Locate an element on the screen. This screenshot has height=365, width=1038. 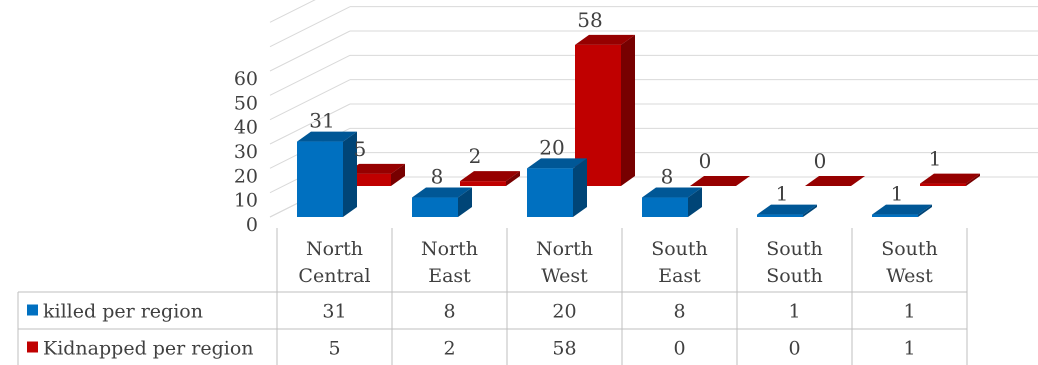
data-label: 58 is located at coordinates (589, 20).